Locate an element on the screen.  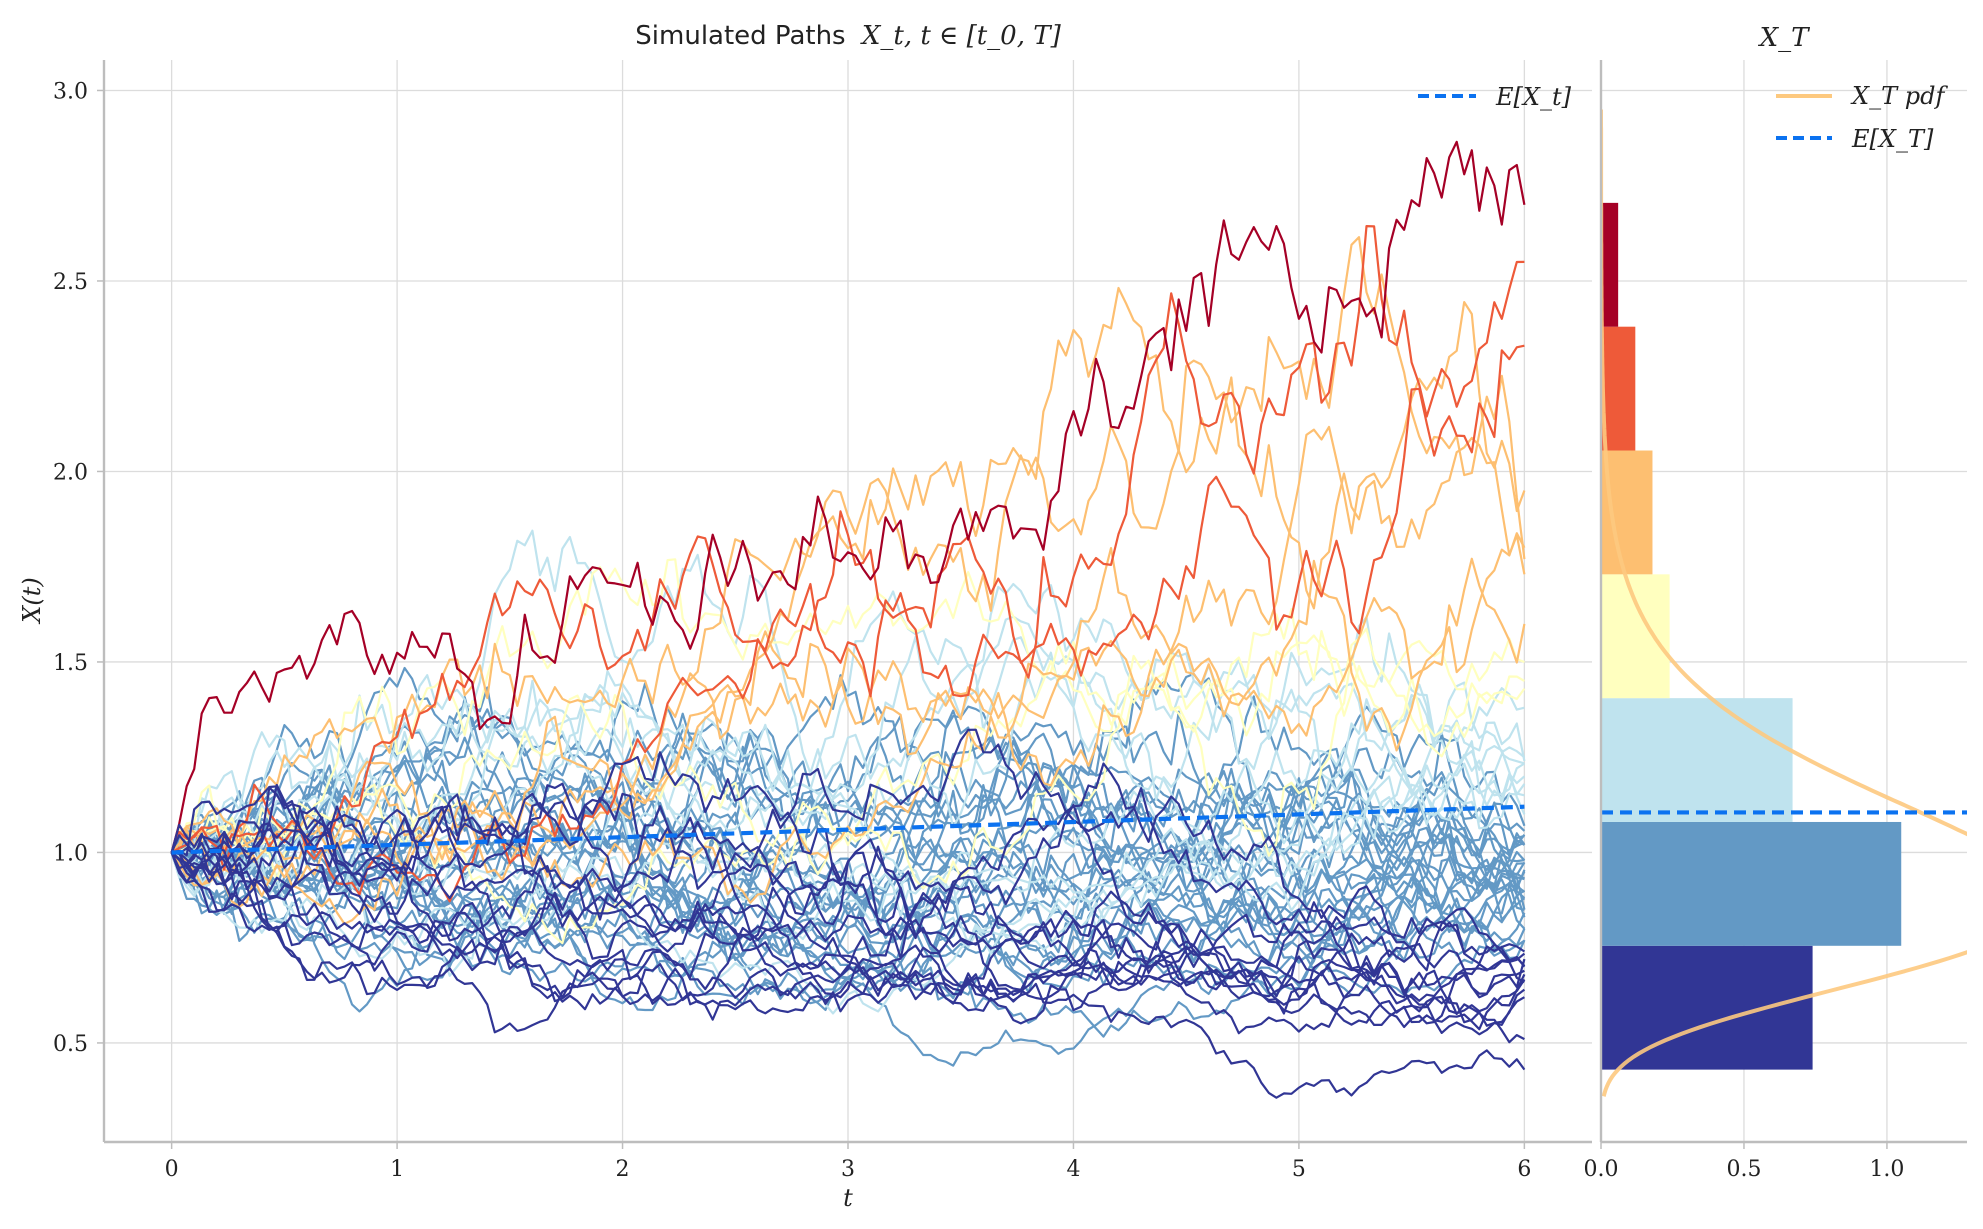
histogram-title: X_T is located at coordinates (1784, 38).